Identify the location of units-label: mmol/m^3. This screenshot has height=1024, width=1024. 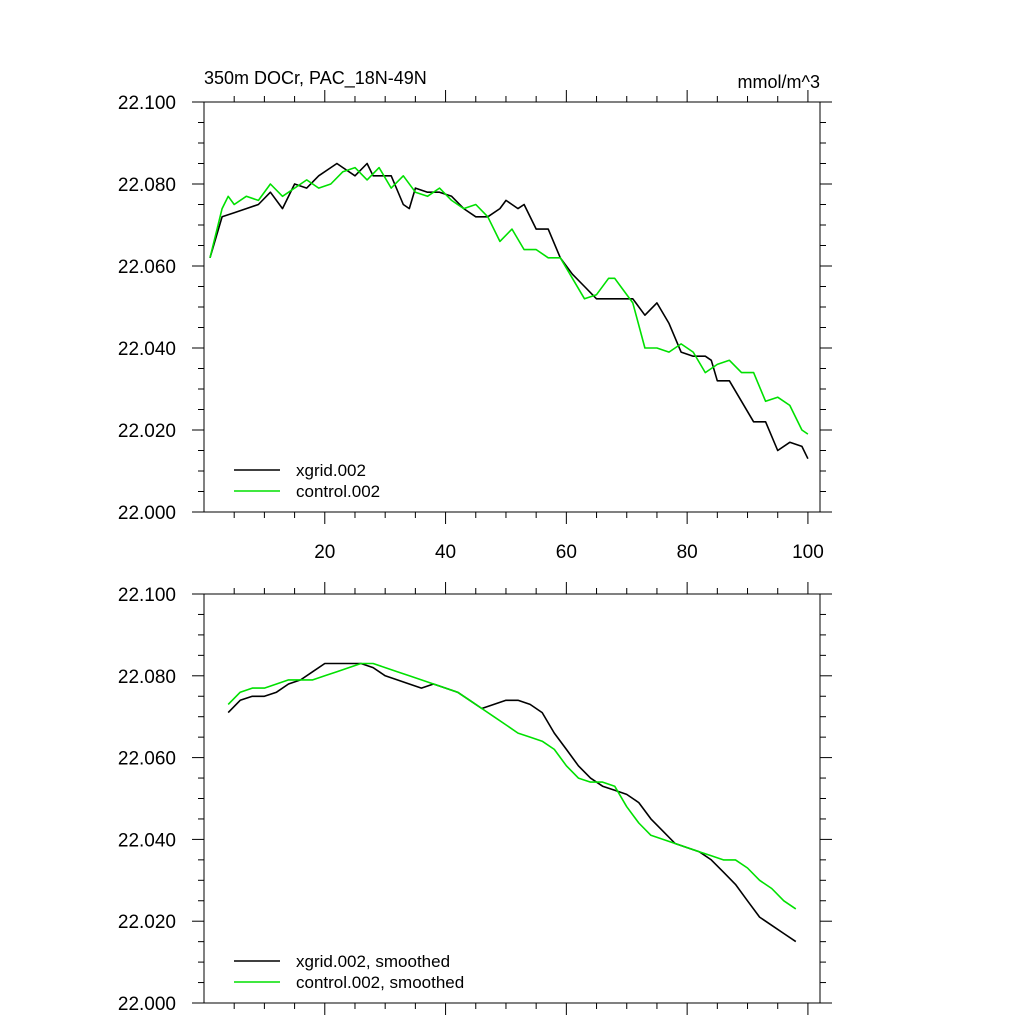
(779, 82).